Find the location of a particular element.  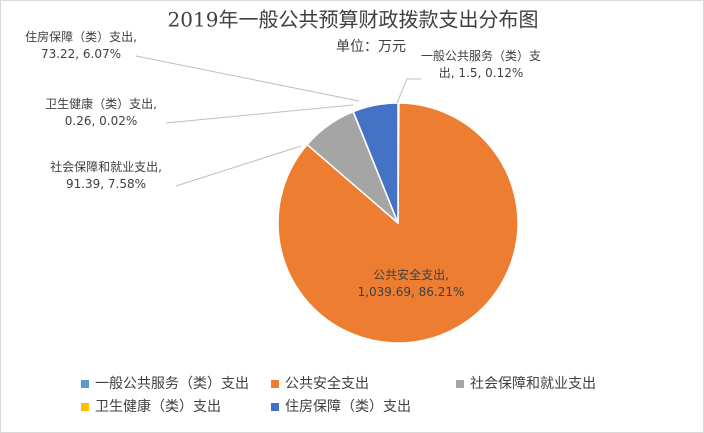

data-label: 住房保障（类）支出, 73.22, 6.07% is located at coordinates (81, 45).